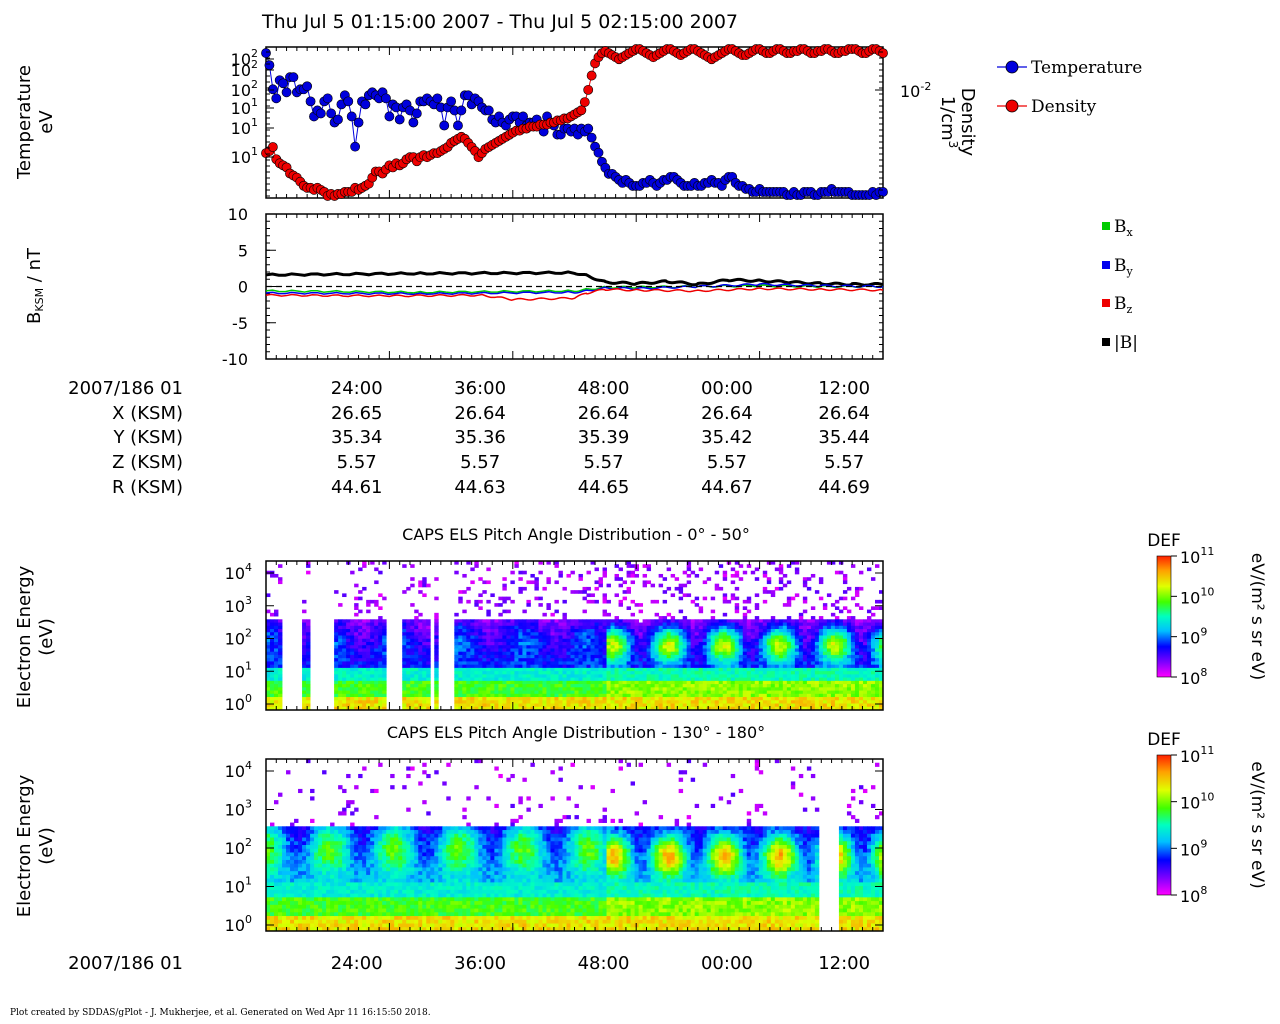 This screenshot has width=1280, height=1024. What do you see at coordinates (238, 703) in the screenshot?
I see `spectrogram1-tick-label: 10⁰` at bounding box center [238, 703].